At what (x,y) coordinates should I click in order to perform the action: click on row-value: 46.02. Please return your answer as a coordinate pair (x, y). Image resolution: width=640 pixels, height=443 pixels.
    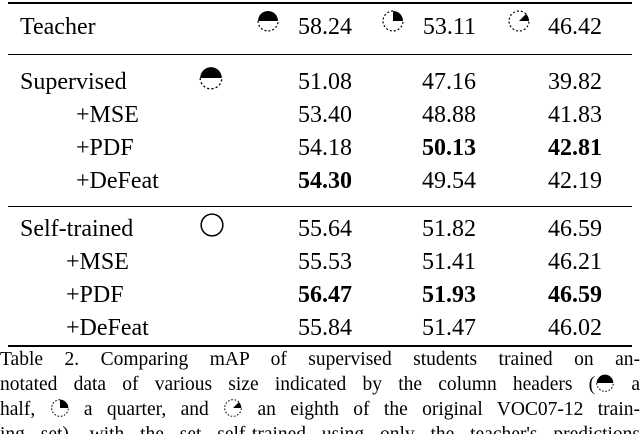
    Looking at the image, I should click on (575, 328).